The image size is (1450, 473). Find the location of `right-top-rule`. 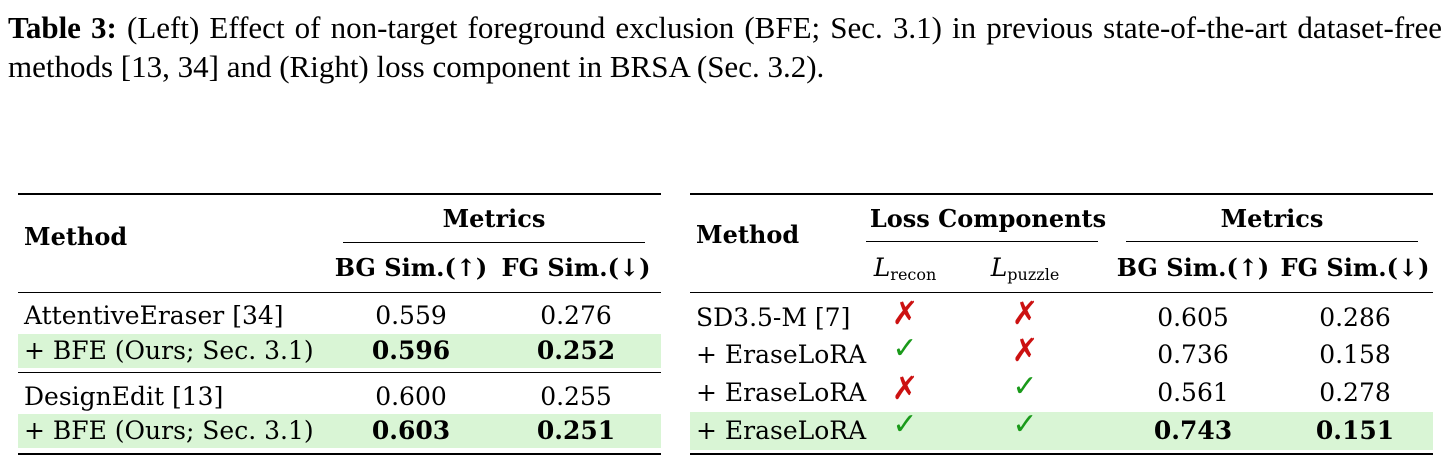

right-top-rule is located at coordinates (1061, 194).